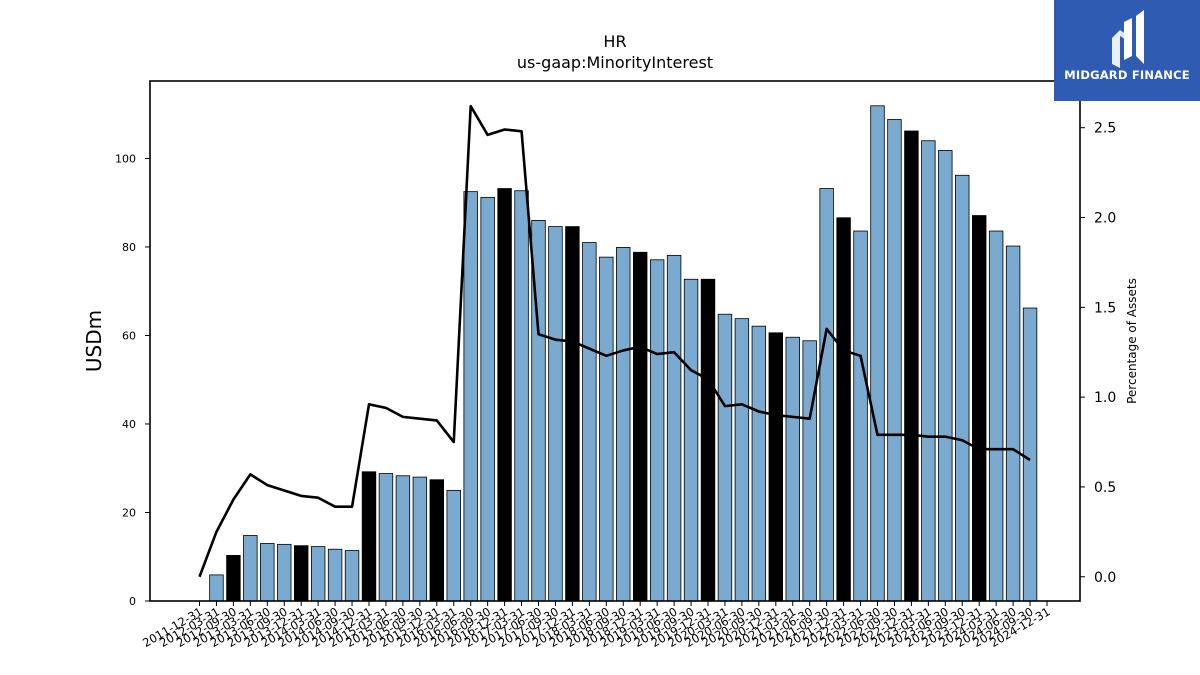 Image resolution: width=1200 pixels, height=675 pixels. What do you see at coordinates (1105, 308) in the screenshot?
I see `y2-tick-label: 1.5` at bounding box center [1105, 308].